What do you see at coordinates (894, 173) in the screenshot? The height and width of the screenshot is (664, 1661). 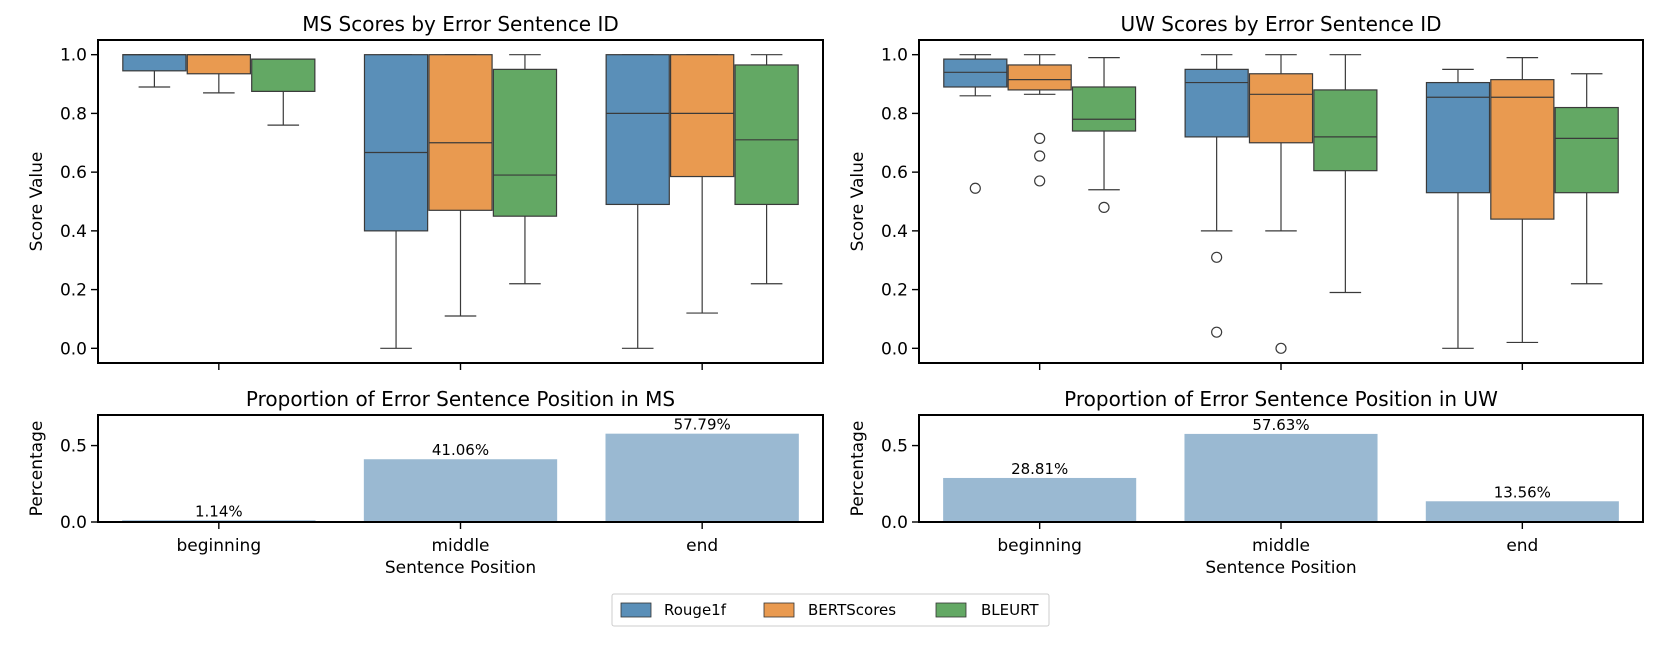 I see `p1-ytick-label: 0.6` at bounding box center [894, 173].